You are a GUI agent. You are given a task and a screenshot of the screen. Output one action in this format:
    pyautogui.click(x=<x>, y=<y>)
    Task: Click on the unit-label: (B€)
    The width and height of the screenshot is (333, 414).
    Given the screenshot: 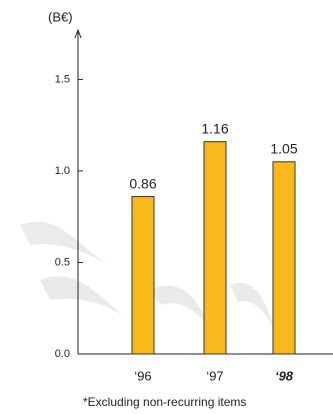 What is the action you would take?
    pyautogui.click(x=60, y=16)
    